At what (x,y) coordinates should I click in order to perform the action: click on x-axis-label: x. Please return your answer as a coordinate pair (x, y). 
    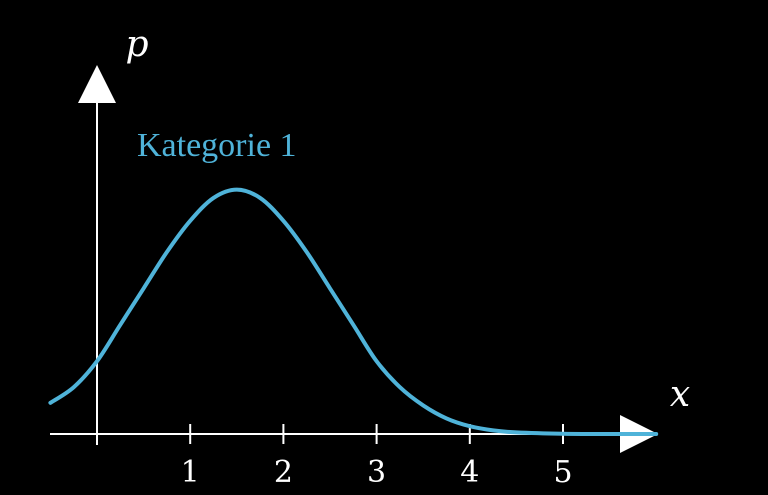
    Looking at the image, I should click on (680, 394).